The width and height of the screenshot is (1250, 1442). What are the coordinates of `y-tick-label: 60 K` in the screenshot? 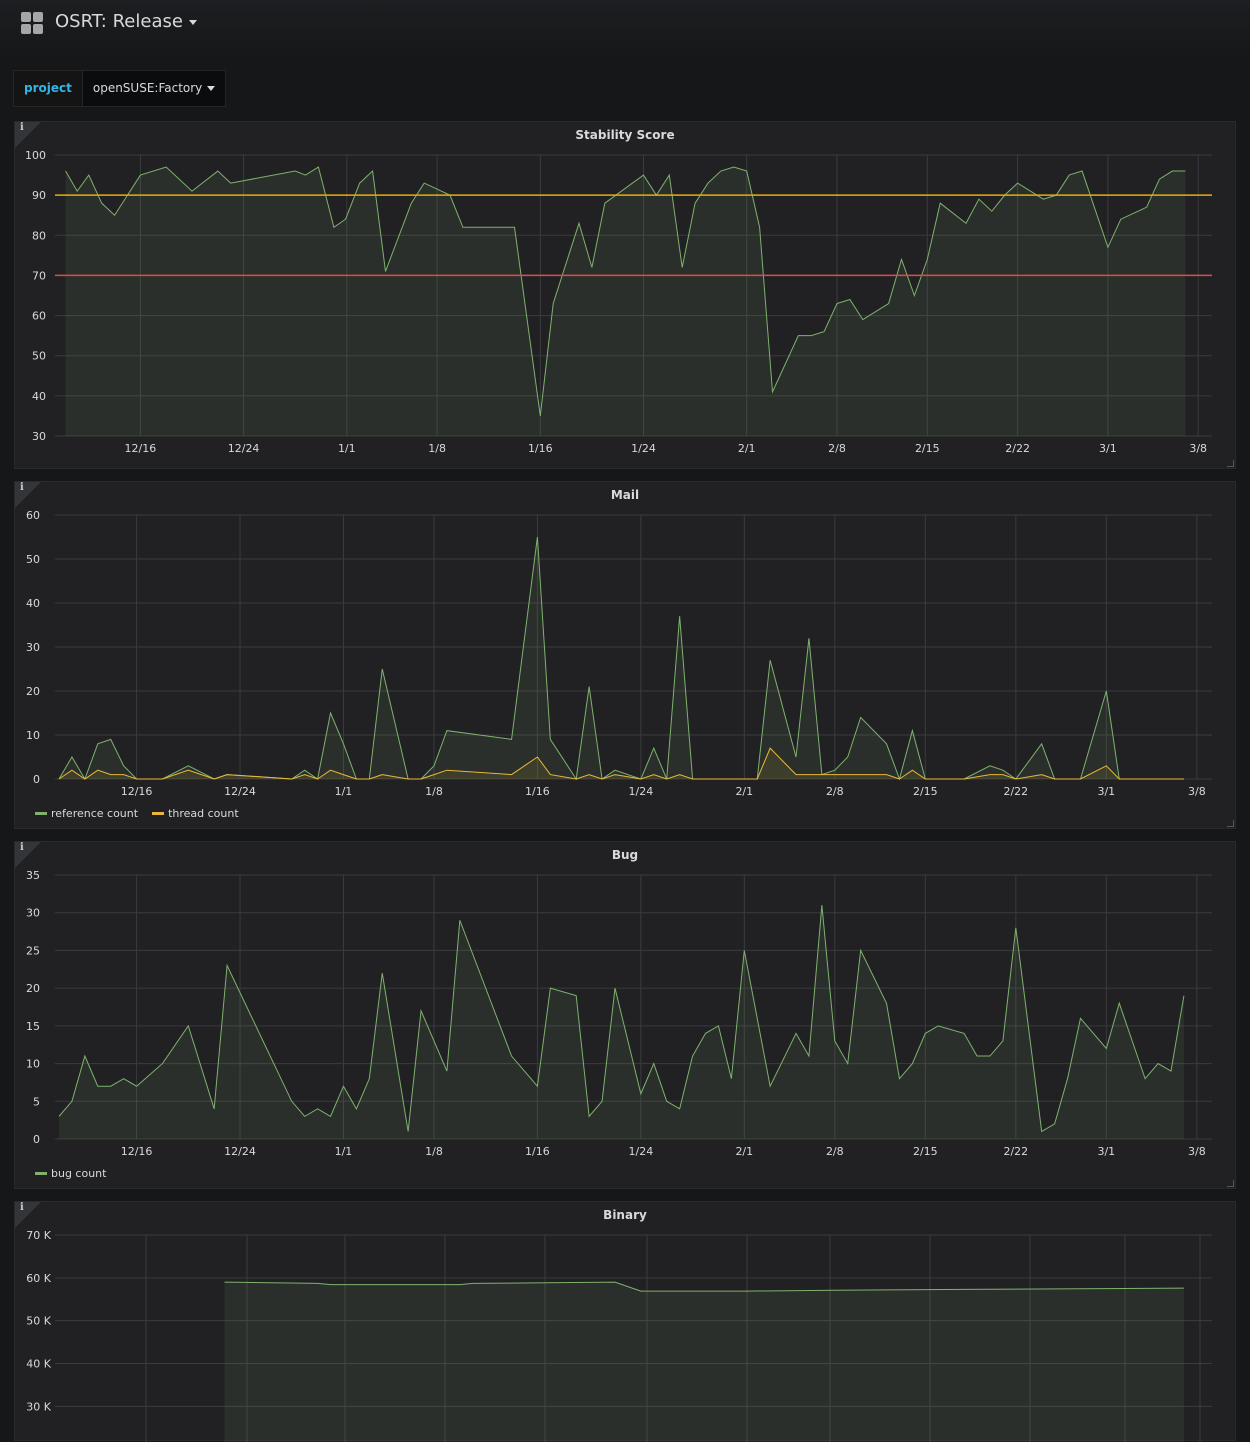 It's located at (38, 1278).